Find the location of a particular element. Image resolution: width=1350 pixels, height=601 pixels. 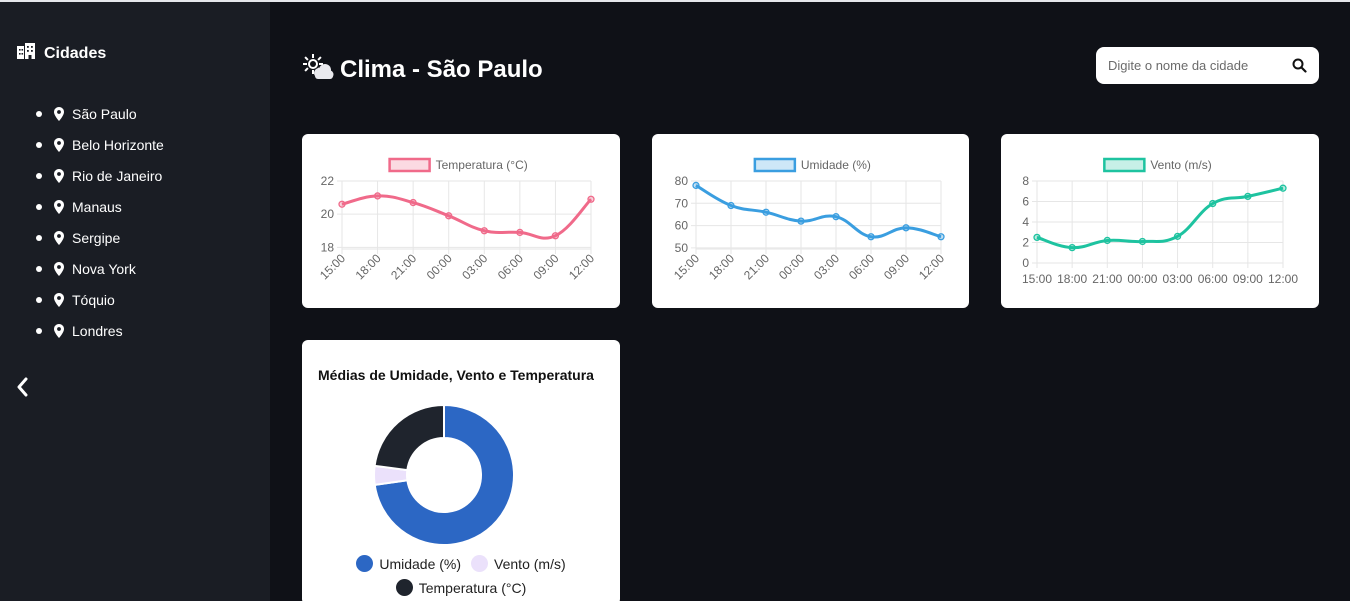

sidebar-title: Cidades is located at coordinates (61, 53).